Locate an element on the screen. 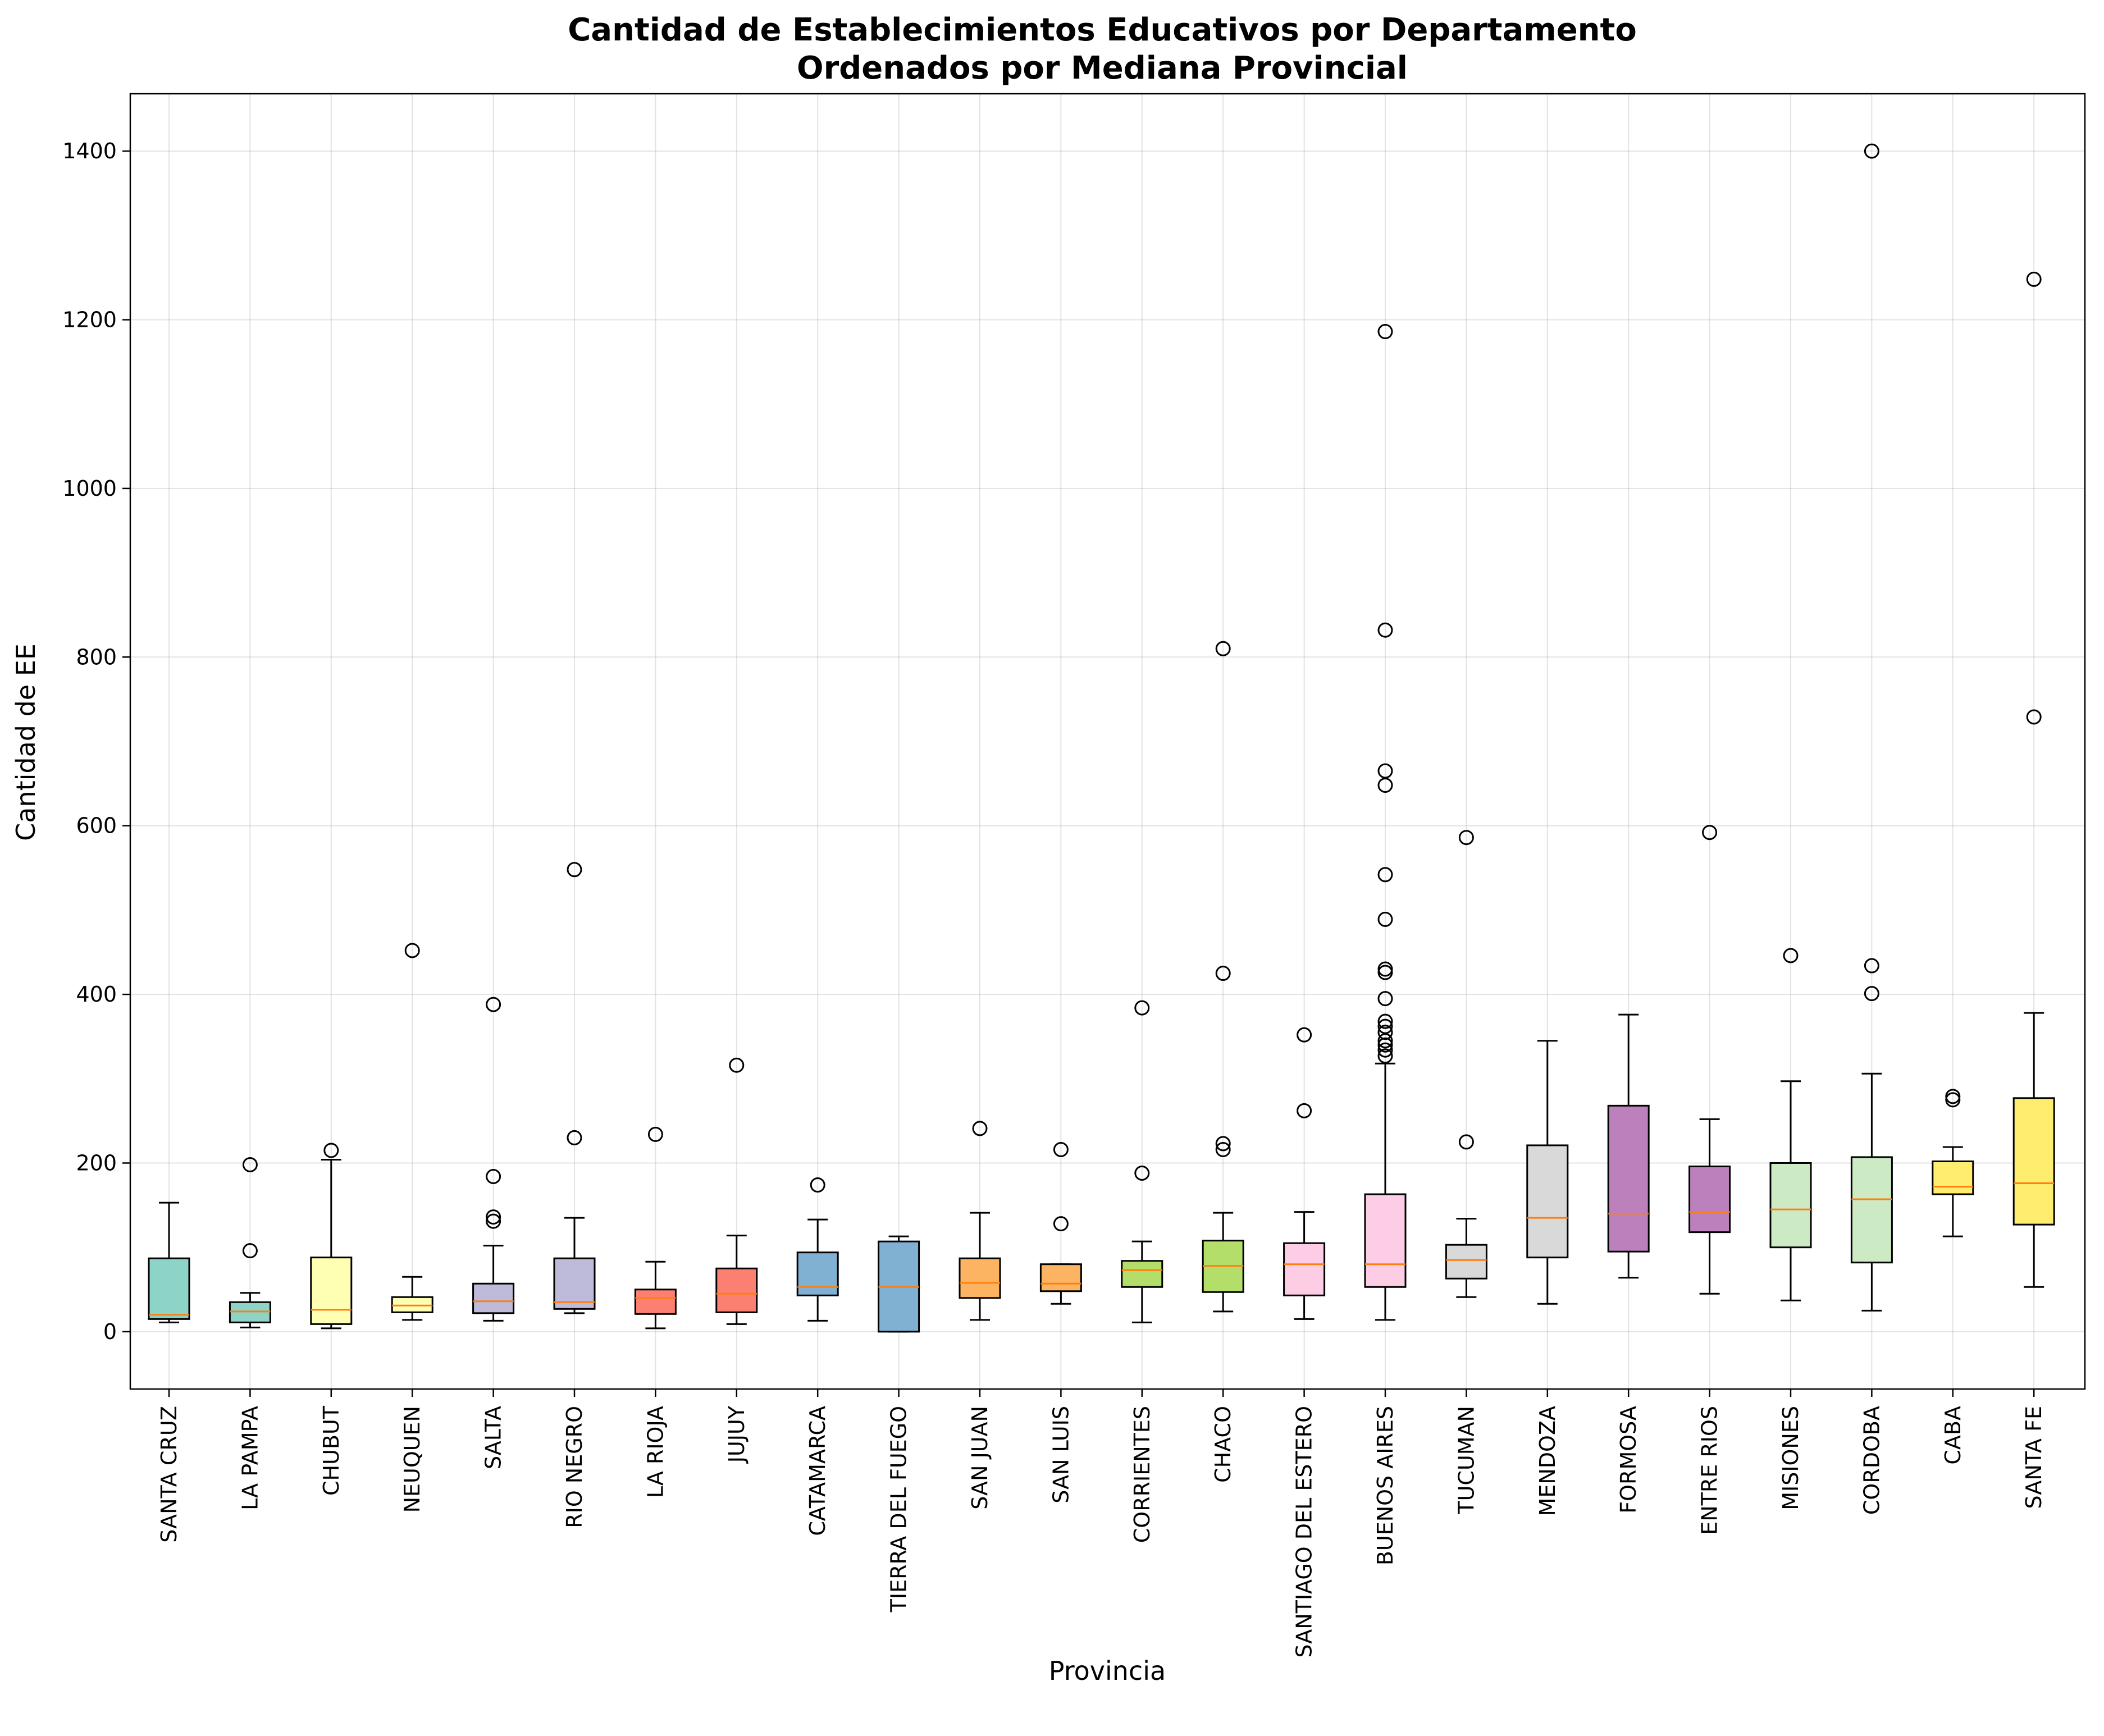 The width and height of the screenshot is (2104, 1736). box-cordoba is located at coordinates (1871, 728).